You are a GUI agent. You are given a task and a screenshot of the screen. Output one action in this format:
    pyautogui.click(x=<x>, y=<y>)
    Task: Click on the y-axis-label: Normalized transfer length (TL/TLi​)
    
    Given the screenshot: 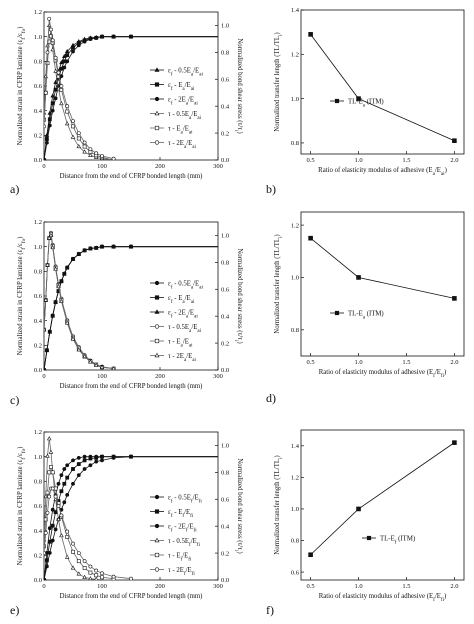 What is the action you would take?
    pyautogui.click(x=279, y=283)
    